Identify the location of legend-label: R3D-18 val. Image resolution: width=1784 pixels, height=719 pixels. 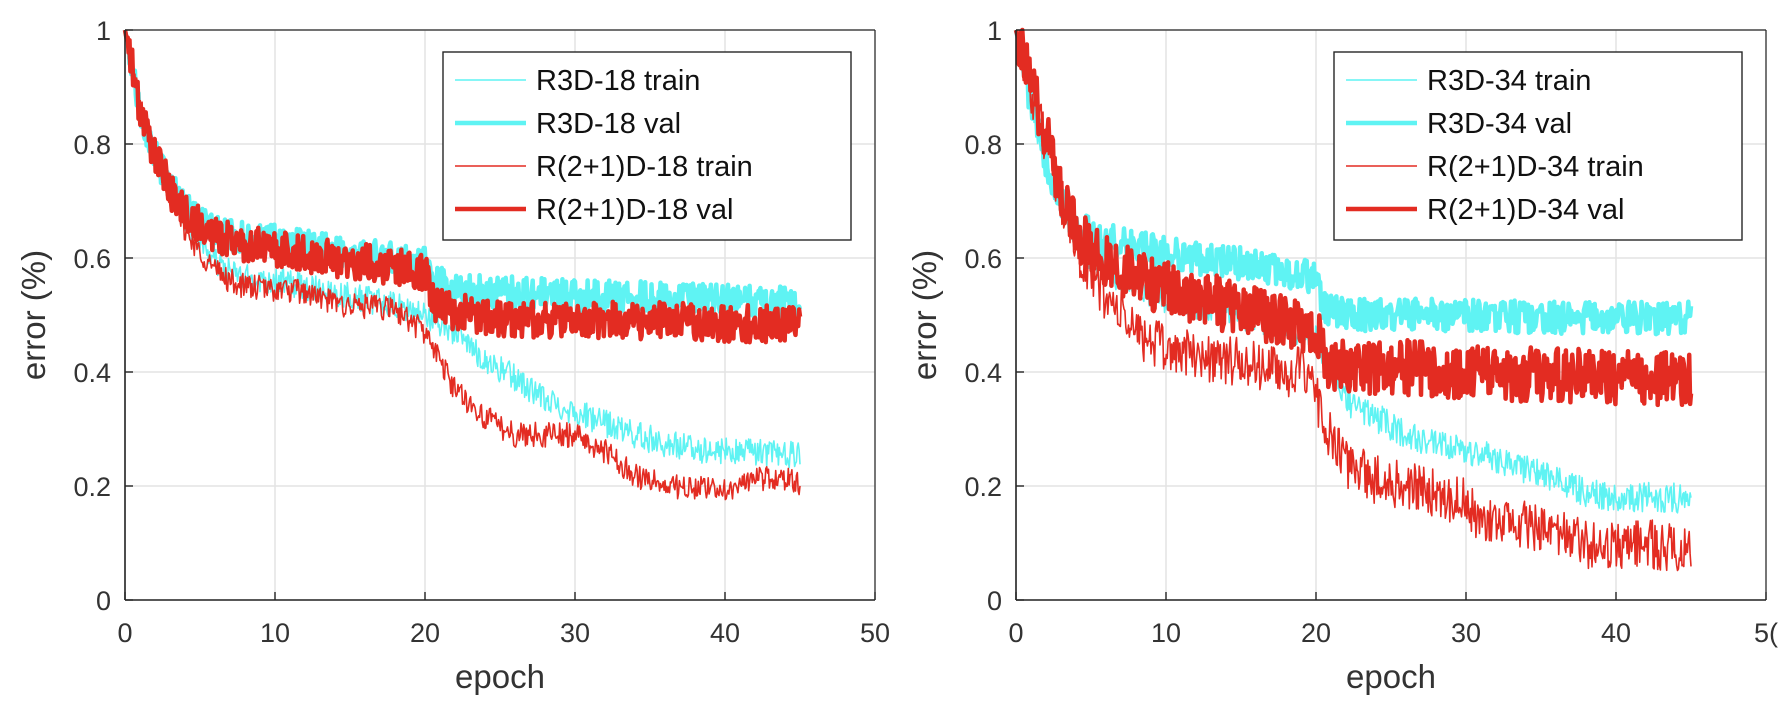
(608, 124).